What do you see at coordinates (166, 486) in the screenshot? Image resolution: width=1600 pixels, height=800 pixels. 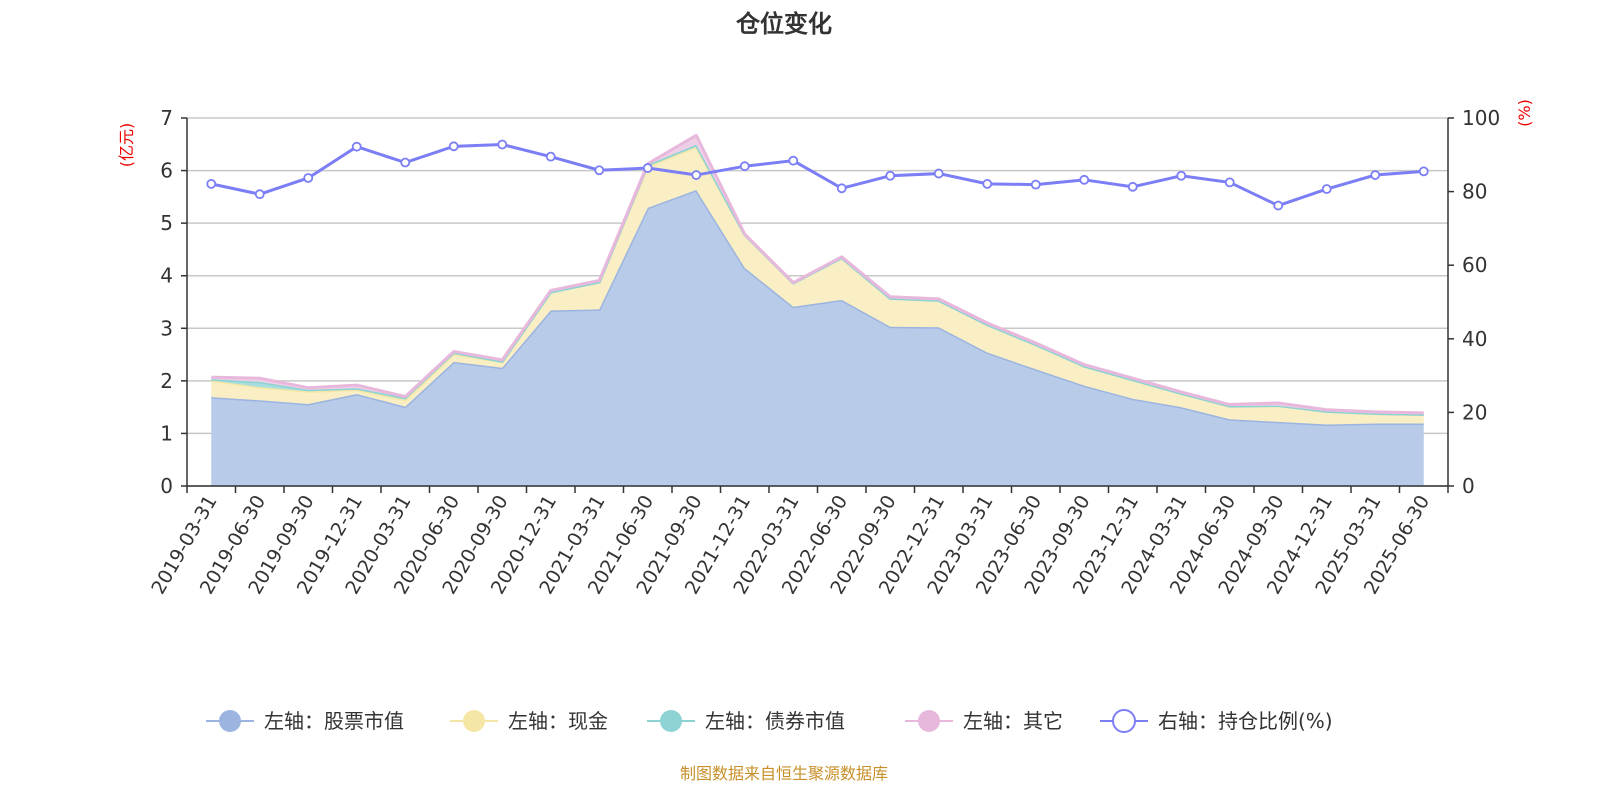 I see `left-axis-tick-label: 0` at bounding box center [166, 486].